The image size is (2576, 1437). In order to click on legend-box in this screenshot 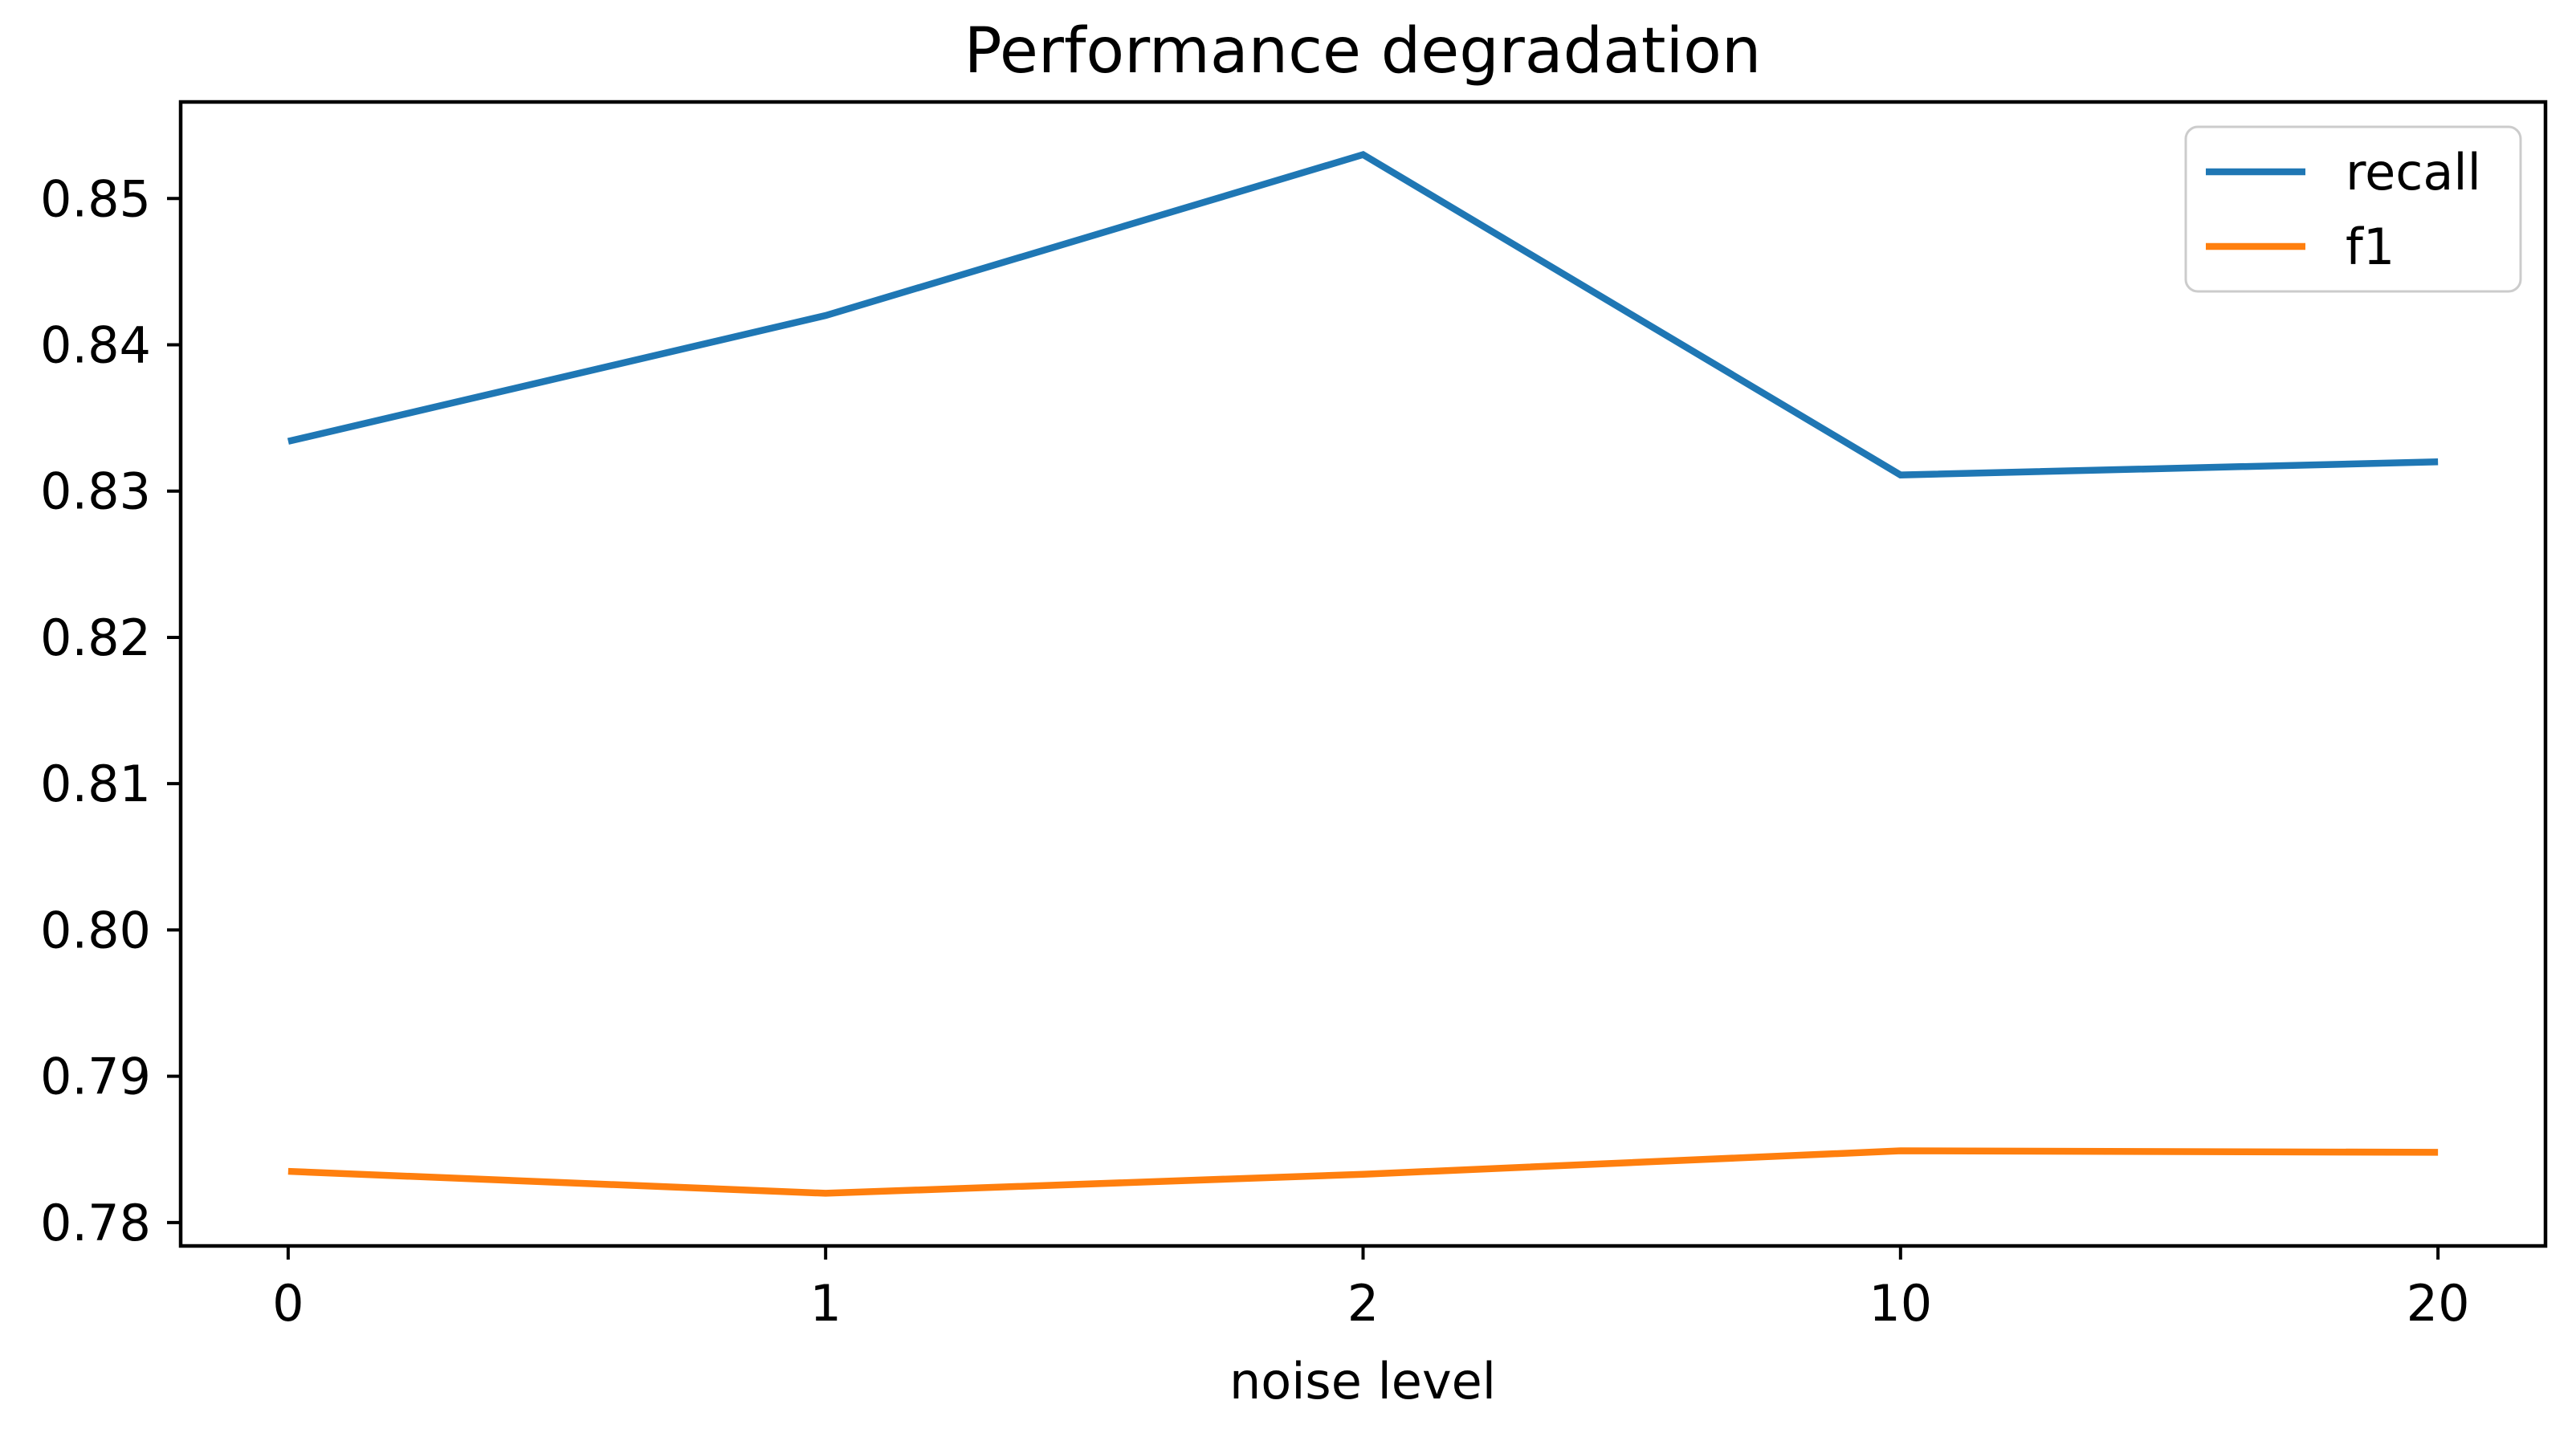, I will do `click(2353, 209)`.